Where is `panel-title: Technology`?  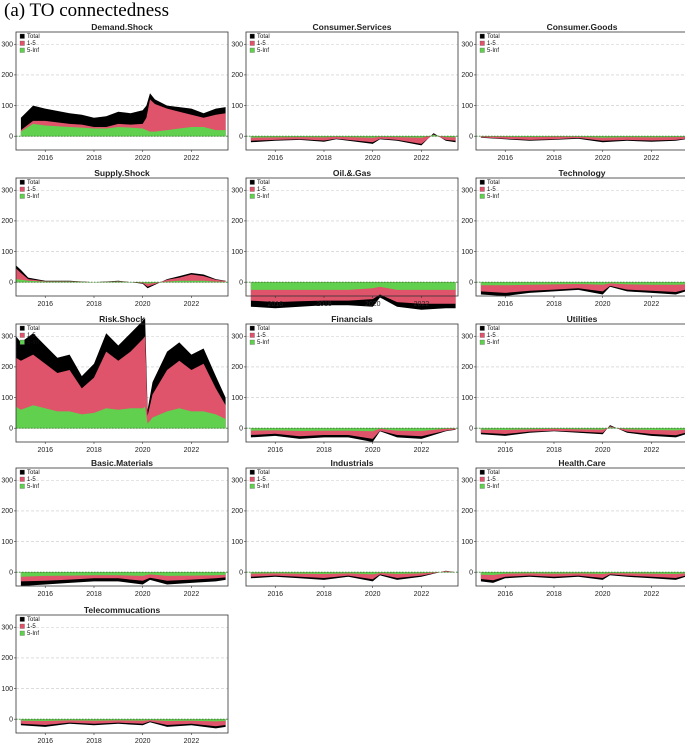 panel-title: Technology is located at coordinates (581, 173).